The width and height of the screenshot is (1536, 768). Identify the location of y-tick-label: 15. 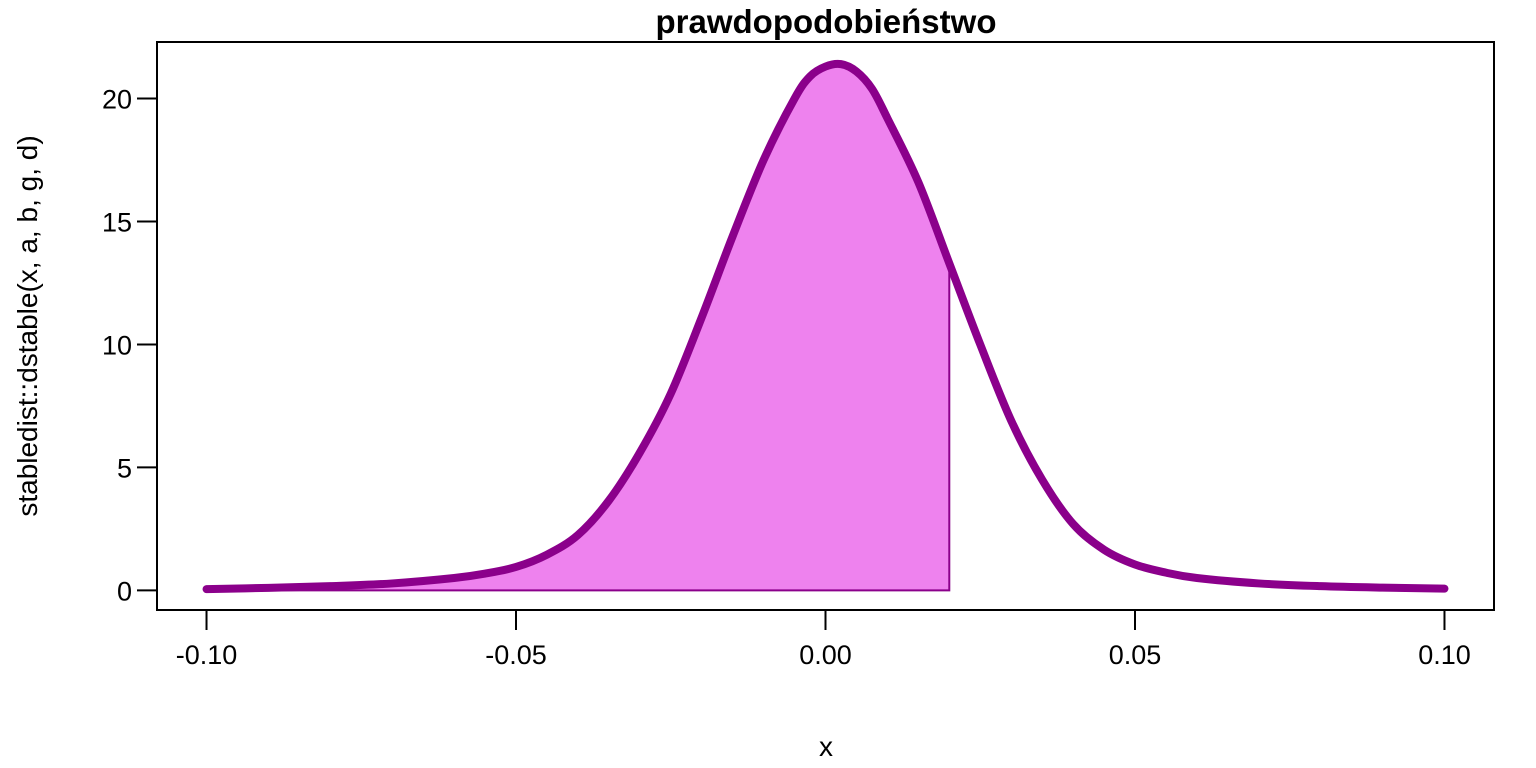
(117, 222).